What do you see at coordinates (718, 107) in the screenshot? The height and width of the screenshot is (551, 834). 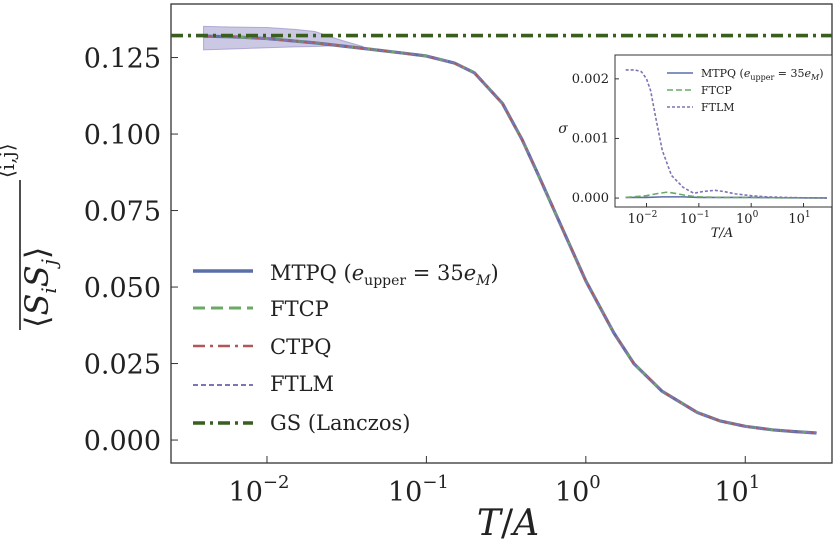 I see `inset-legend-label-ftlm: FTLM` at bounding box center [718, 107].